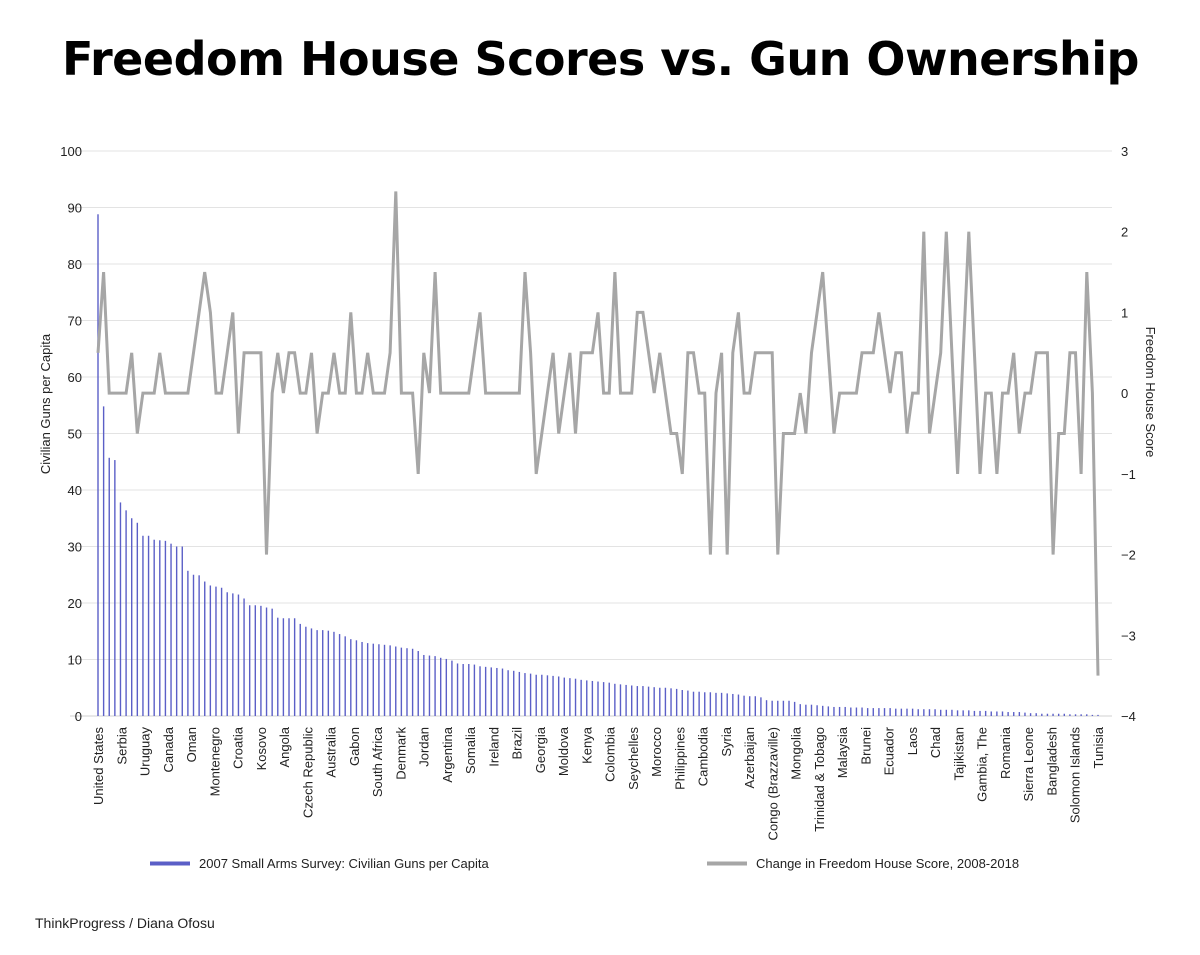 The width and height of the screenshot is (1200, 955). Describe the element at coordinates (493, 747) in the screenshot. I see `x-tick-label: Ireland` at that location.